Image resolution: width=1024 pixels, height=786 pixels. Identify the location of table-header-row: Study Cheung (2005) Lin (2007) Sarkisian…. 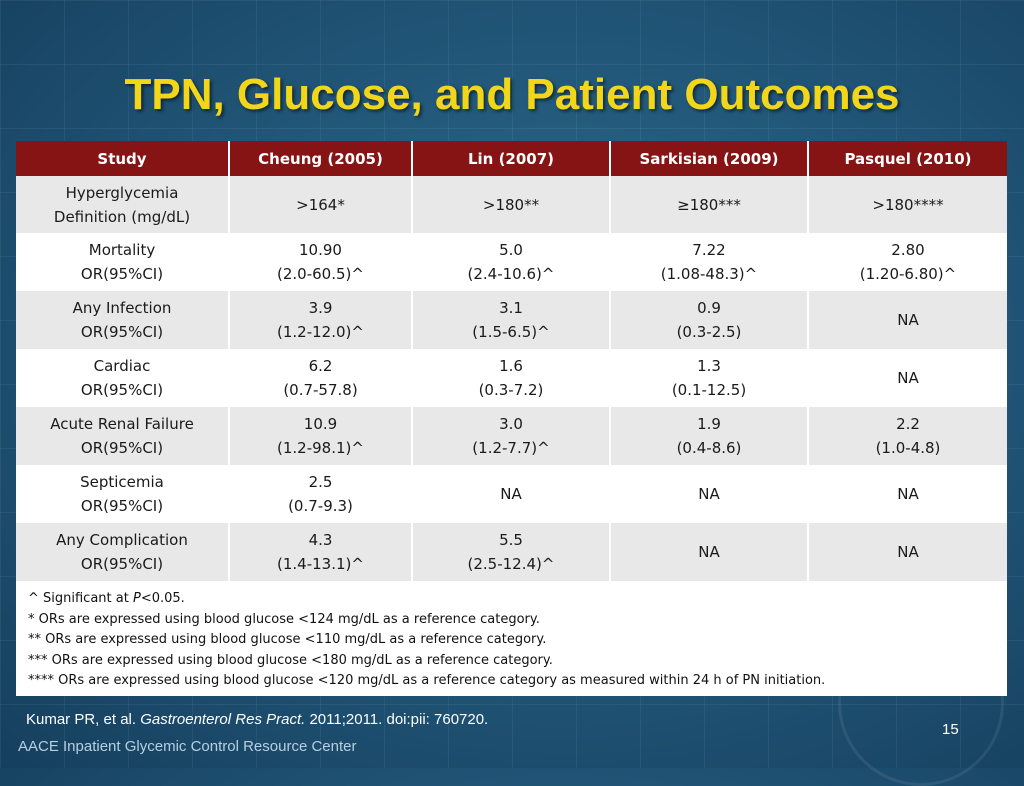
(511, 158).